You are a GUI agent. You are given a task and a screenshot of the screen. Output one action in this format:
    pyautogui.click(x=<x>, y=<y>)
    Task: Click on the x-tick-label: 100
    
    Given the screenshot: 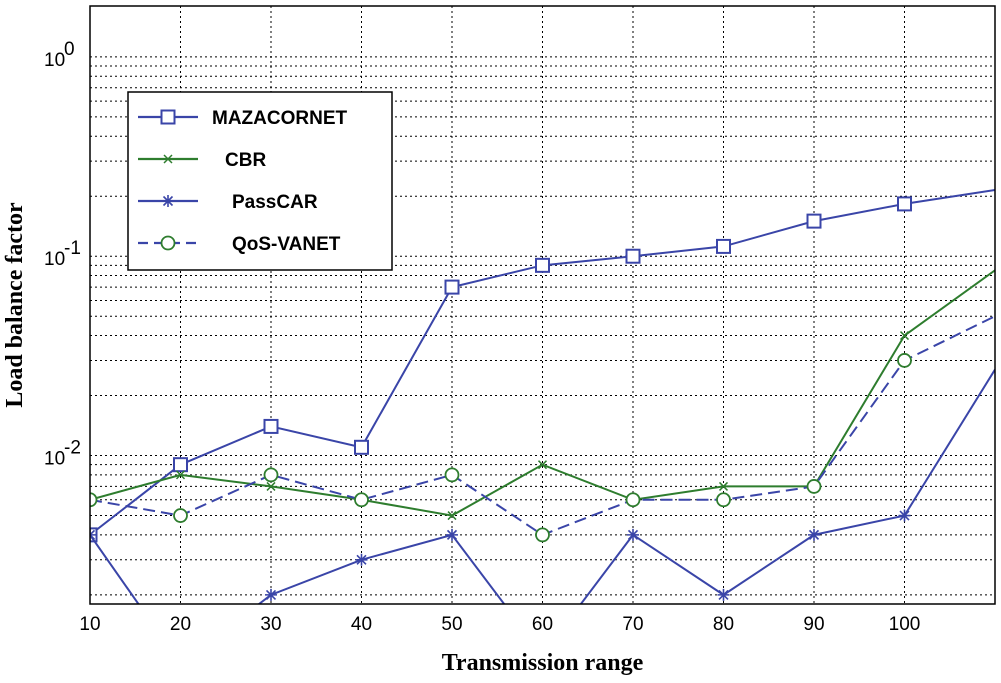 What is the action you would take?
    pyautogui.click(x=905, y=624)
    